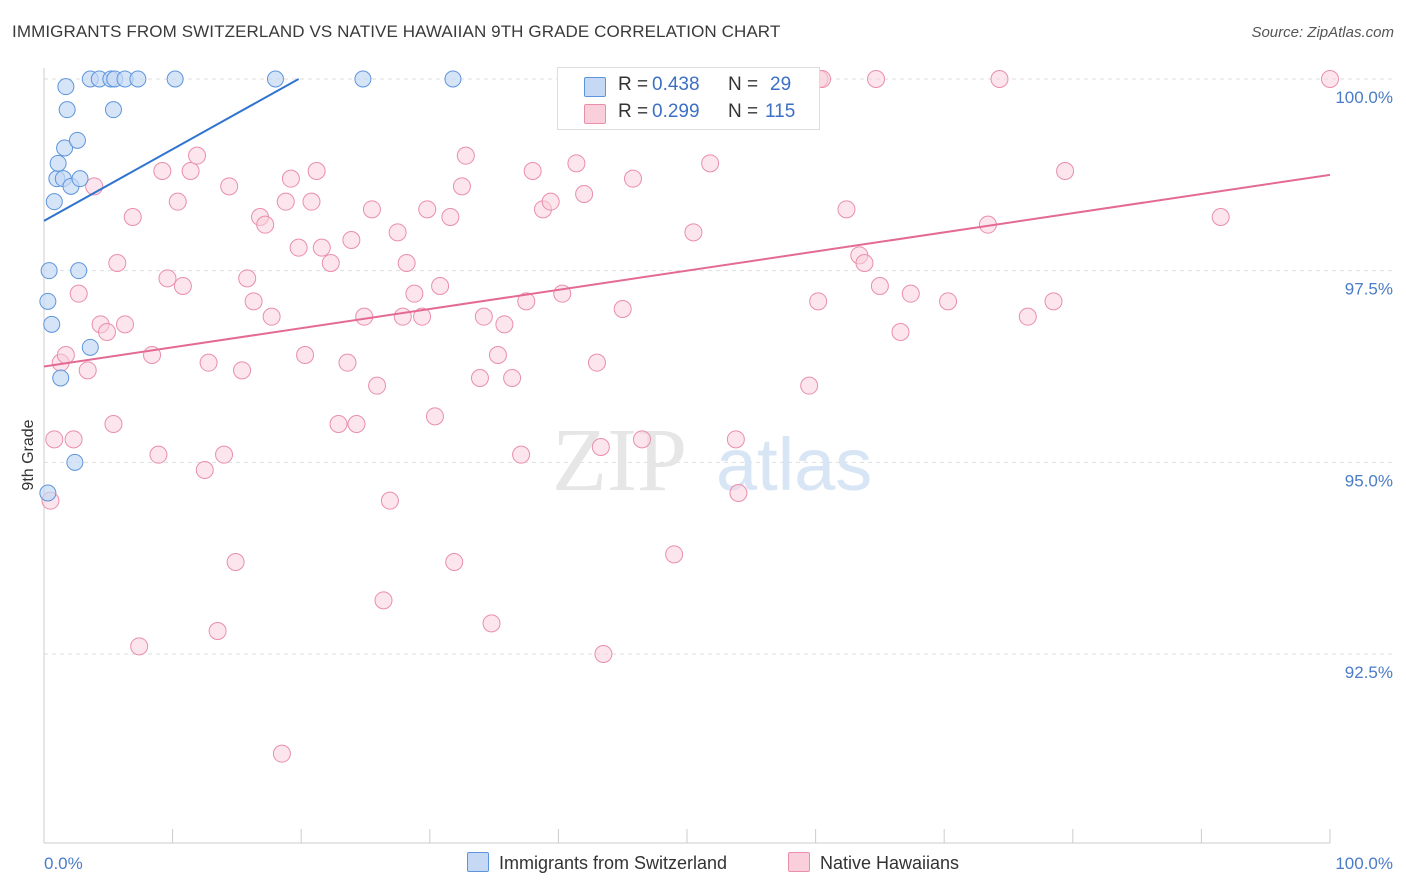  I want to click on legend-swatch-pink, so click(595, 114).